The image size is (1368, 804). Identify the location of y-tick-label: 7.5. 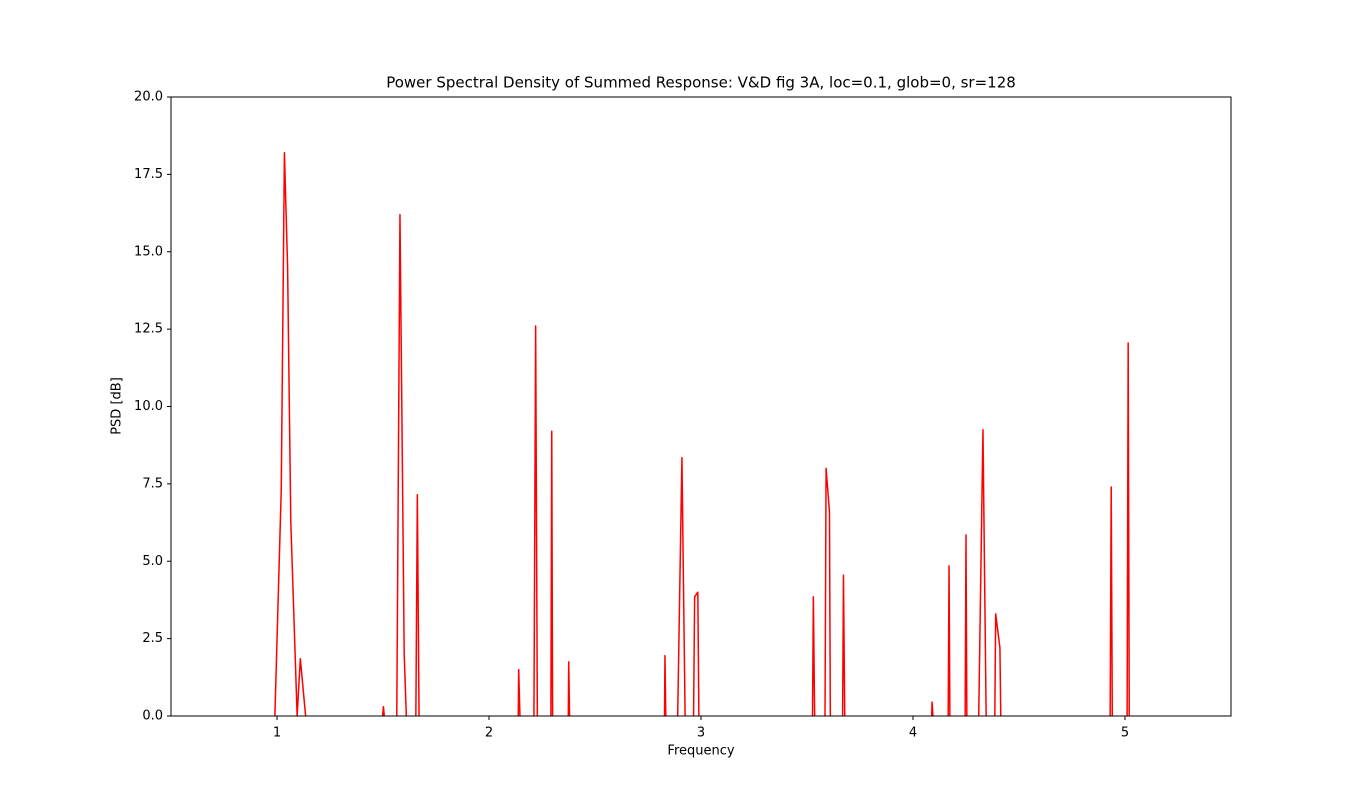
(152, 483).